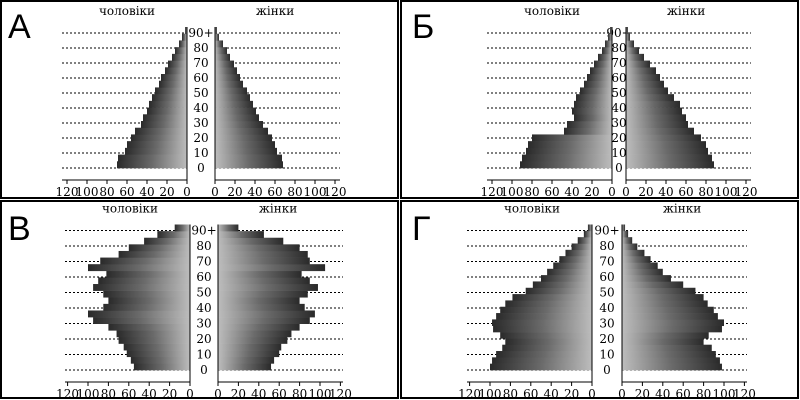 The image size is (800, 400). What do you see at coordinates (169, 393) in the screenshot?
I see `male-x-tick-label: 20` at bounding box center [169, 393].